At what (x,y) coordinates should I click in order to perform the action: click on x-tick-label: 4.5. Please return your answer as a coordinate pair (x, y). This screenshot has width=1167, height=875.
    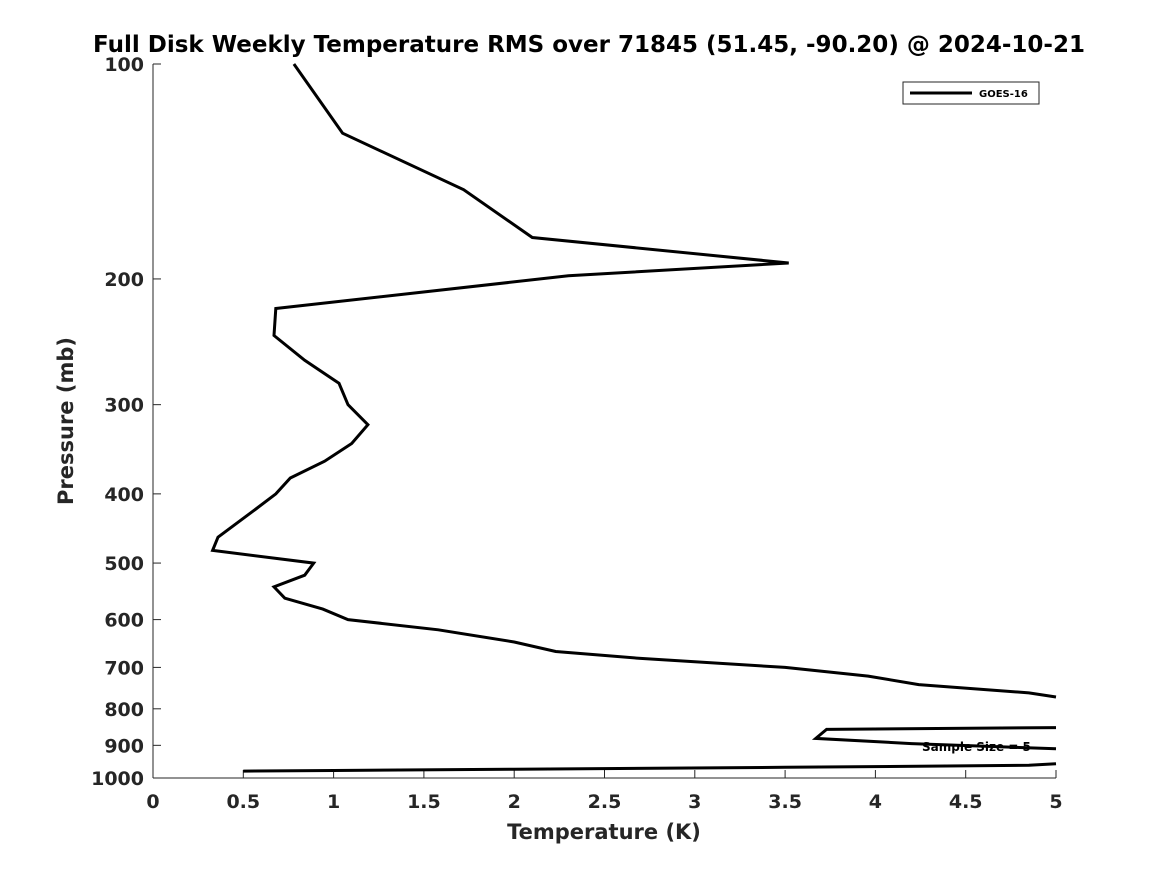
    Looking at the image, I should click on (966, 802).